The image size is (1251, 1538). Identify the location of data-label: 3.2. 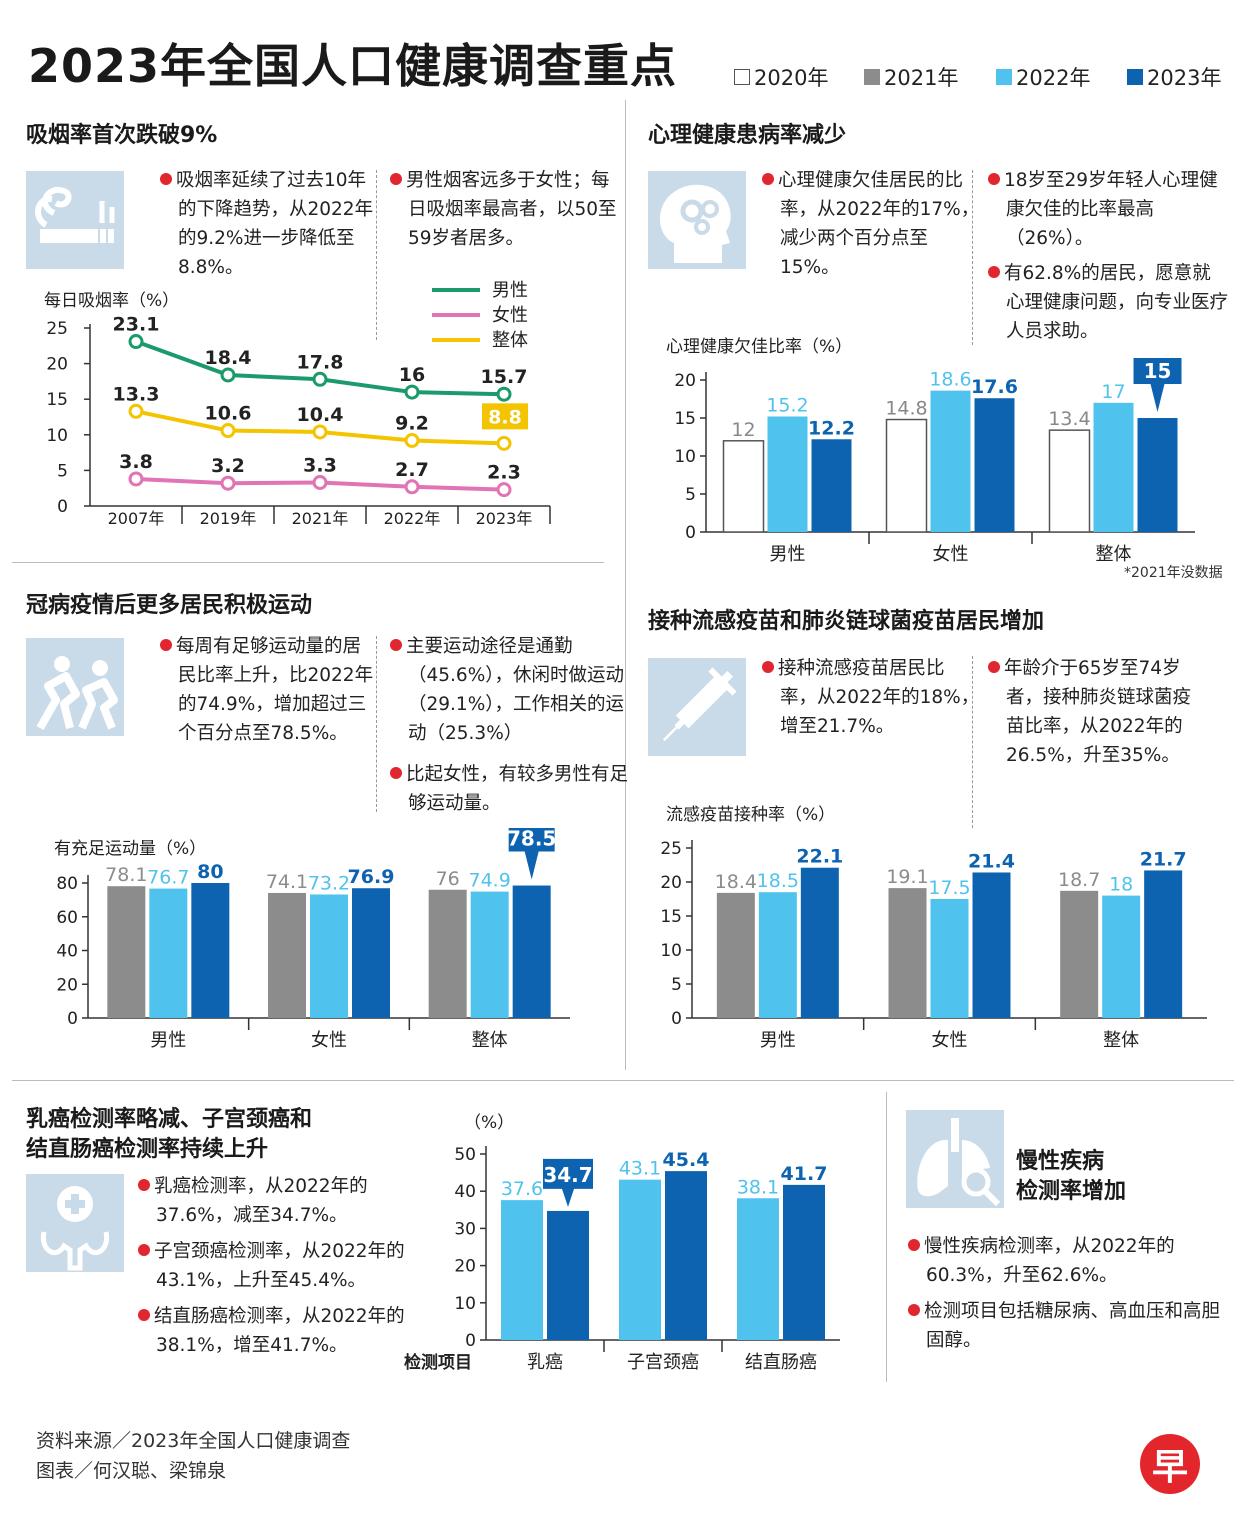
(228, 466).